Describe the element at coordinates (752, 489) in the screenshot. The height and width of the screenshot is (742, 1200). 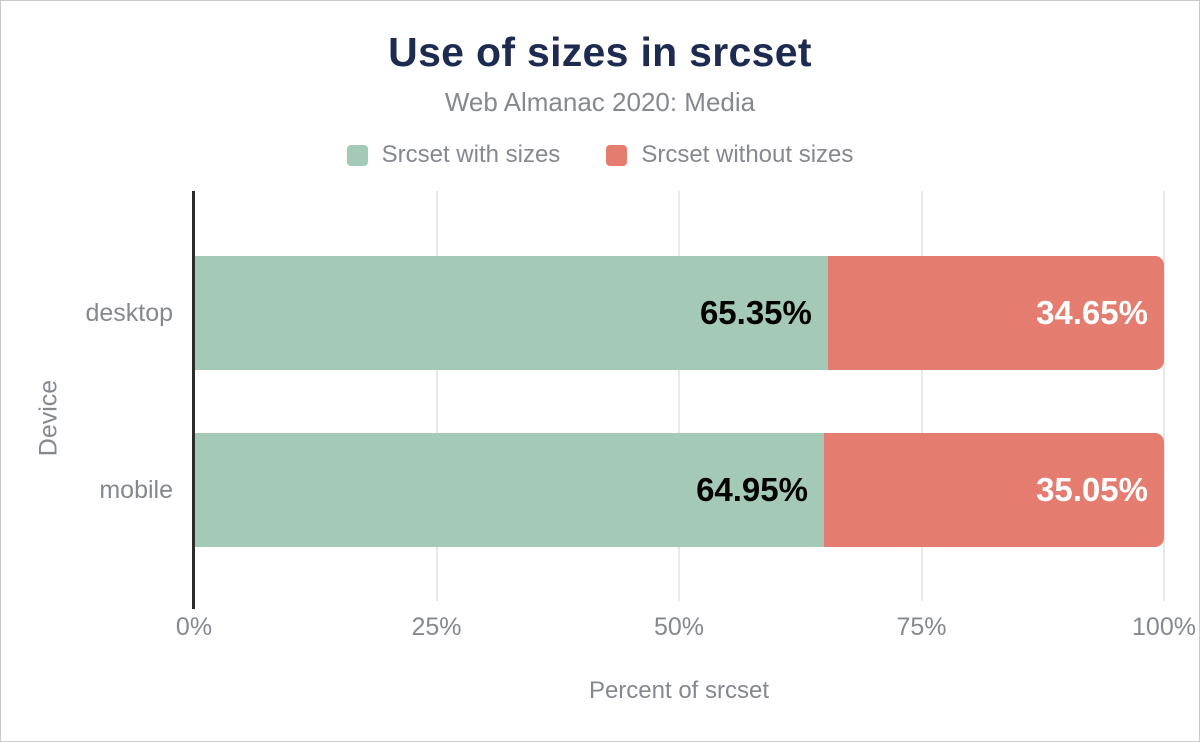
I see `value-label-mobile-with-sizes: 64.95%` at that location.